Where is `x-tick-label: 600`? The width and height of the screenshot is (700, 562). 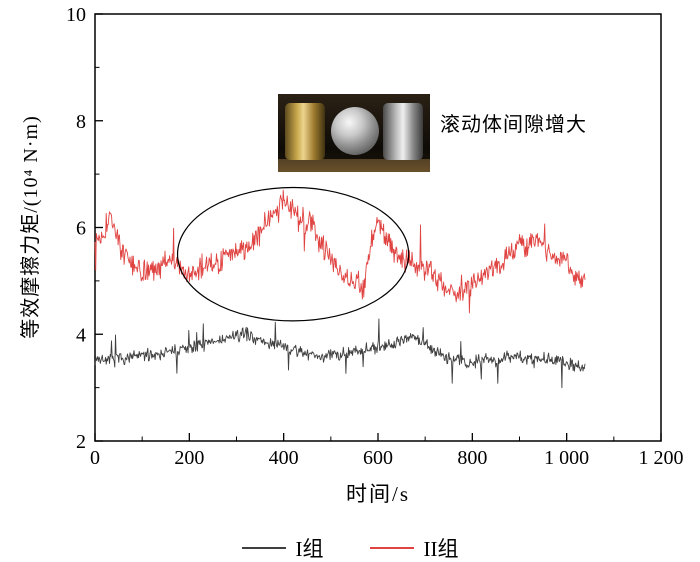 x-tick-label: 600 is located at coordinates (378, 458).